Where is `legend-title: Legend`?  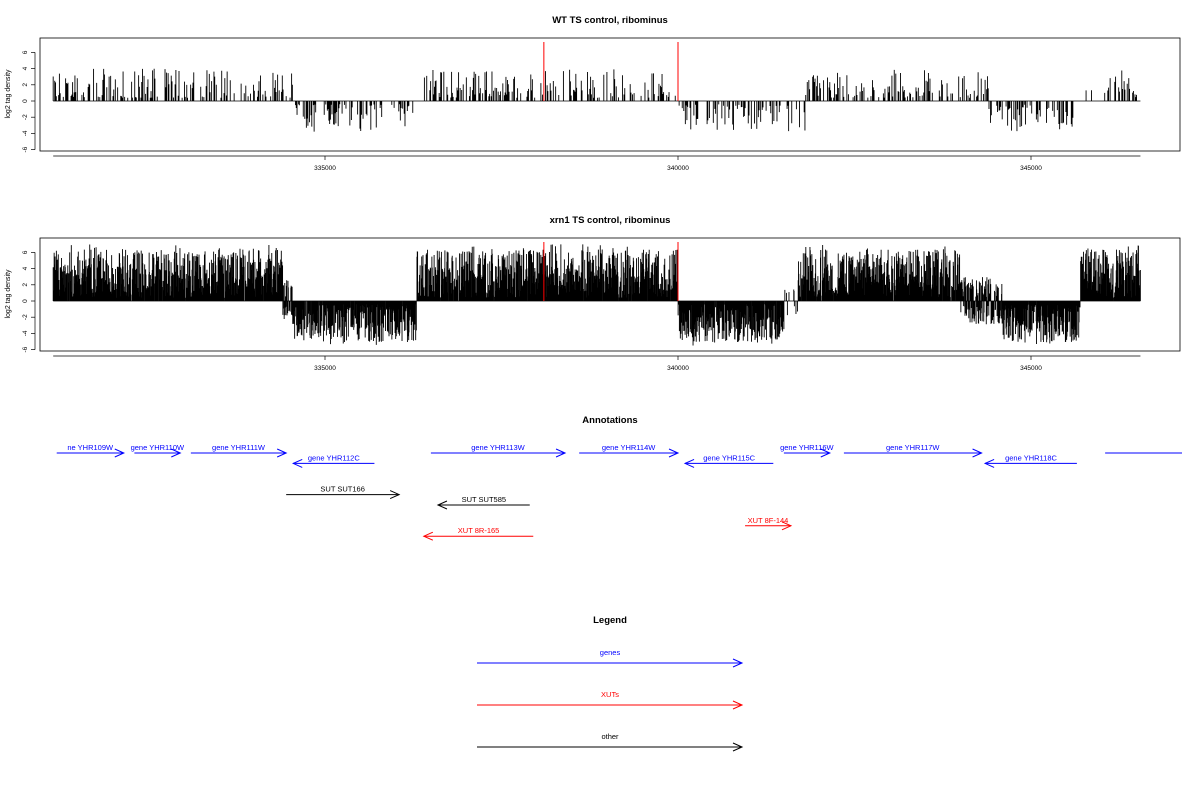
legend-title: Legend is located at coordinates (610, 620).